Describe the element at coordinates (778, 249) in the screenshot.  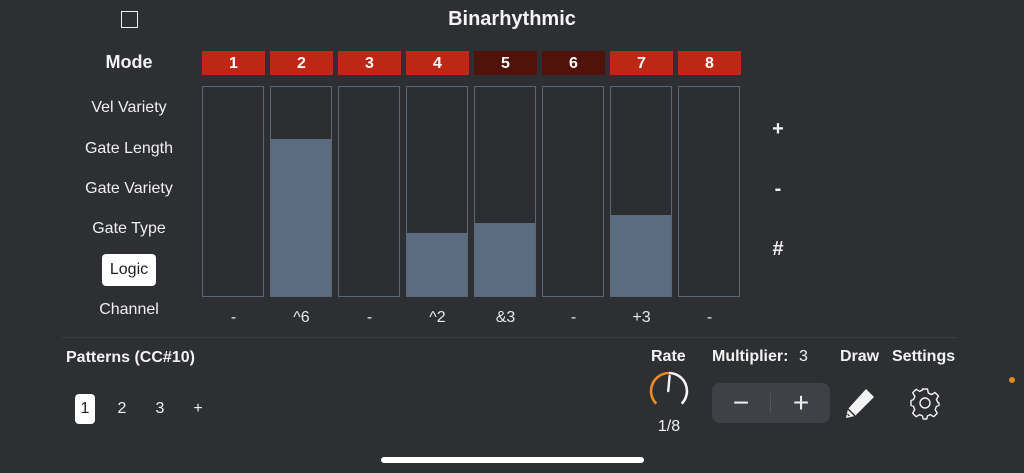
I see `hash-operator-button: #` at that location.